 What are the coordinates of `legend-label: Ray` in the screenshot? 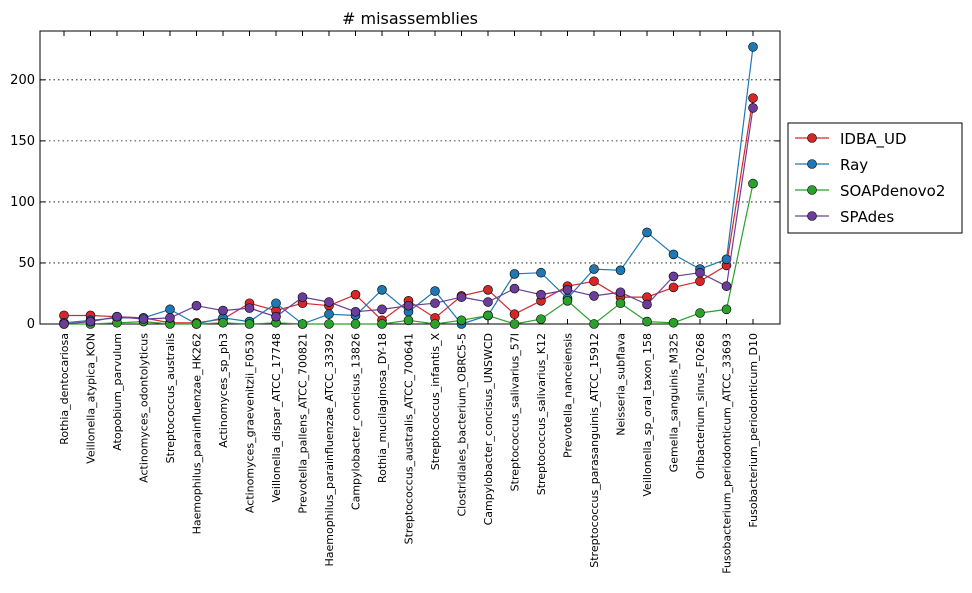 It's located at (854, 165).